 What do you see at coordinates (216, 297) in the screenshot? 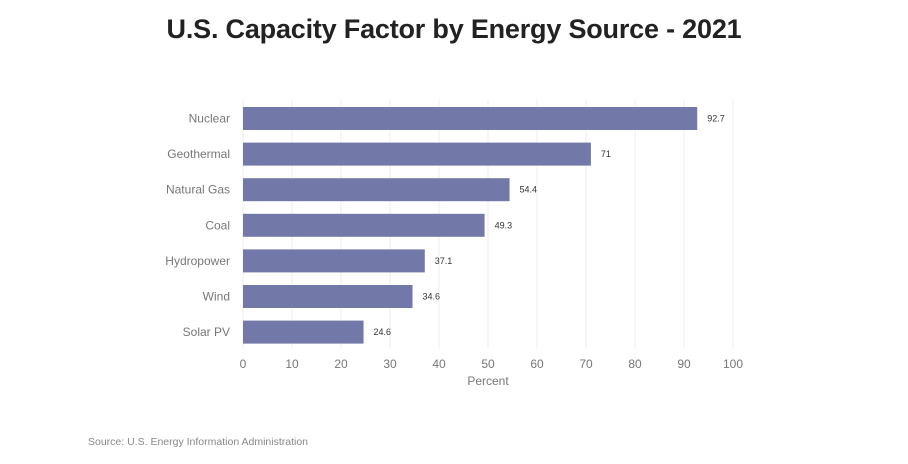
I see `category-label: Wind` at bounding box center [216, 297].